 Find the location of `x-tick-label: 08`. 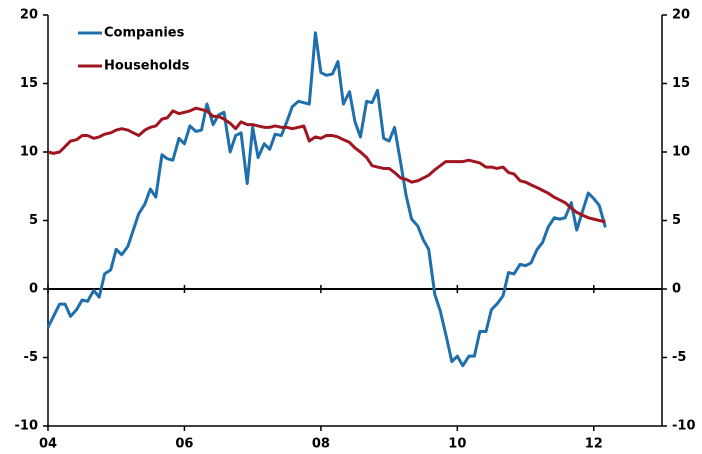

x-tick-label: 08 is located at coordinates (321, 444).